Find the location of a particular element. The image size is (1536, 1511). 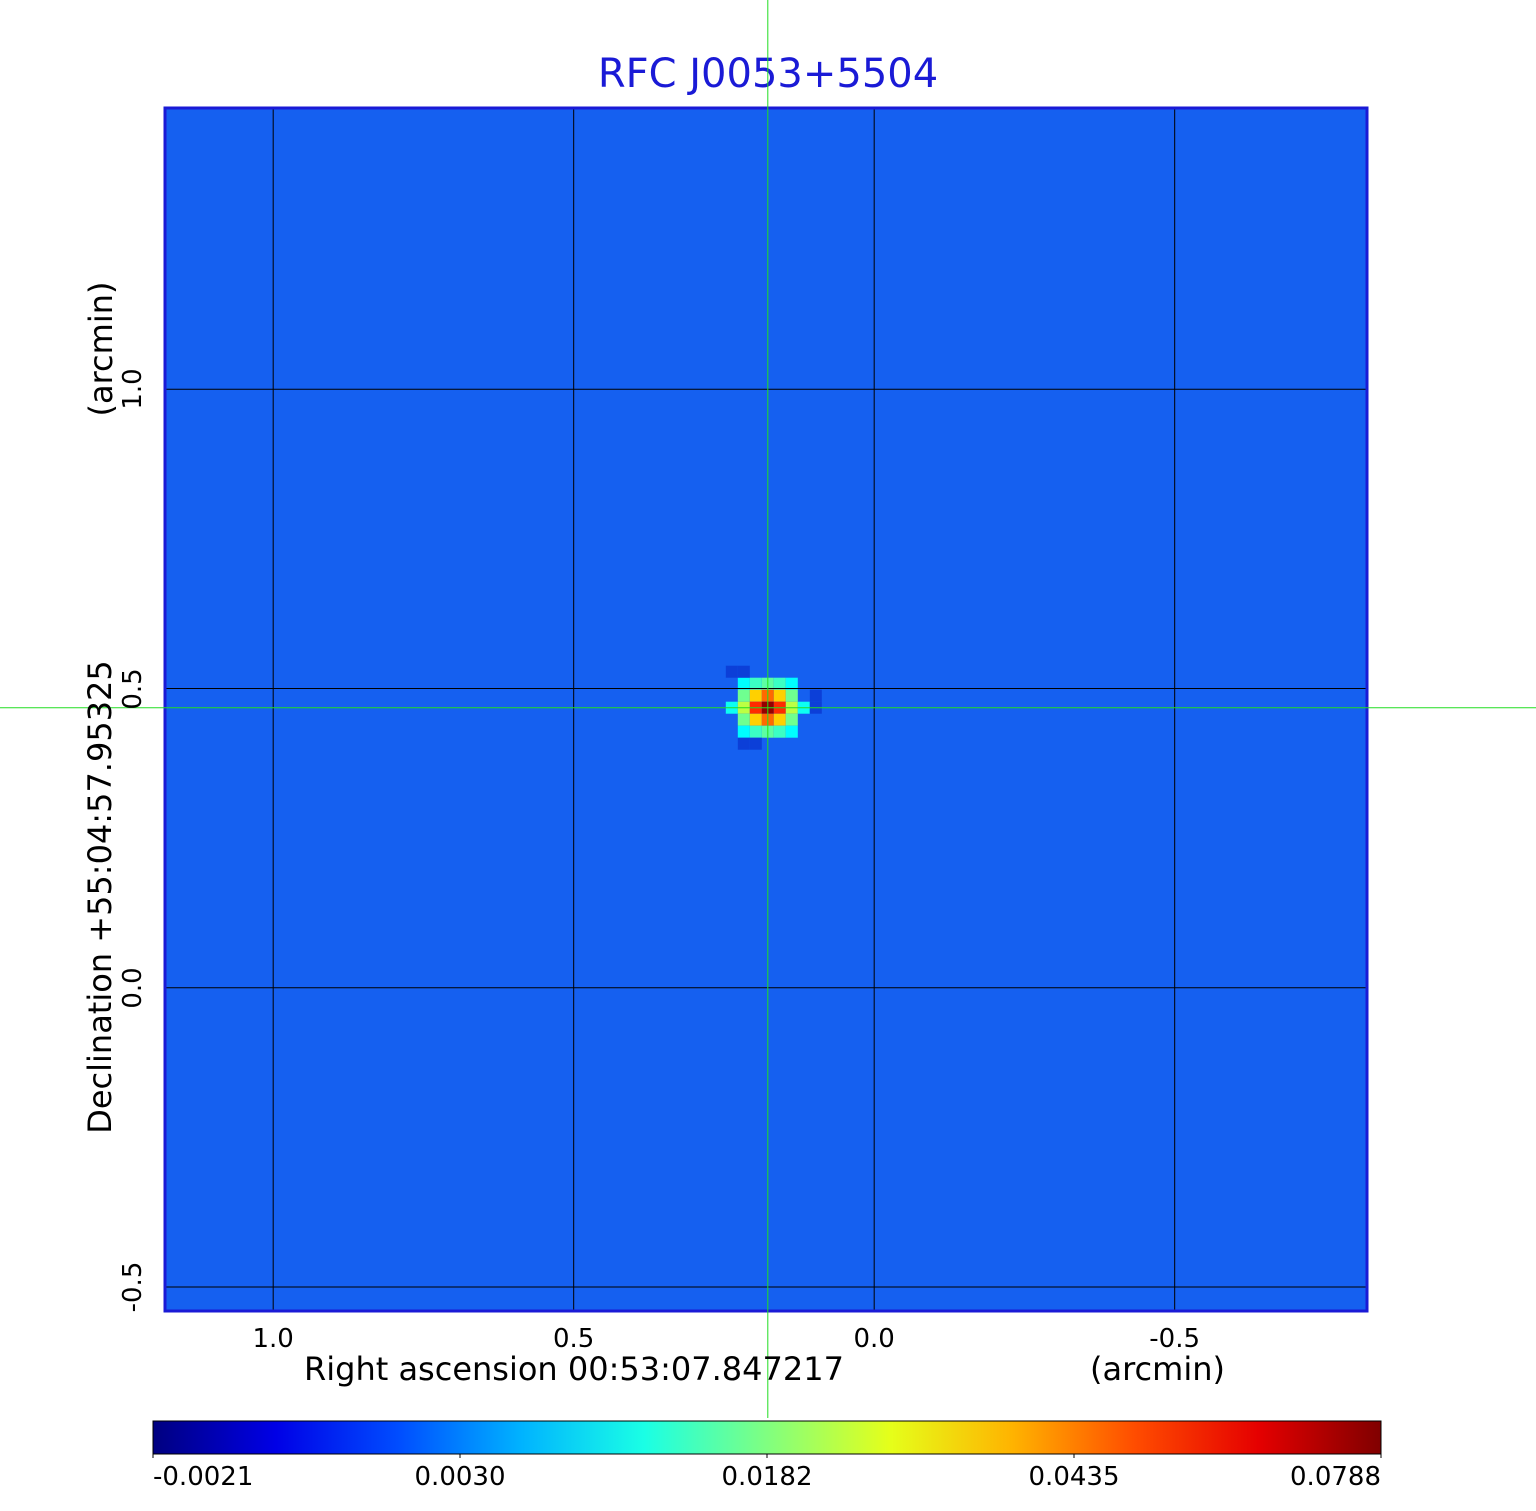

y-tick-label: 0.0 is located at coordinates (133, 988).